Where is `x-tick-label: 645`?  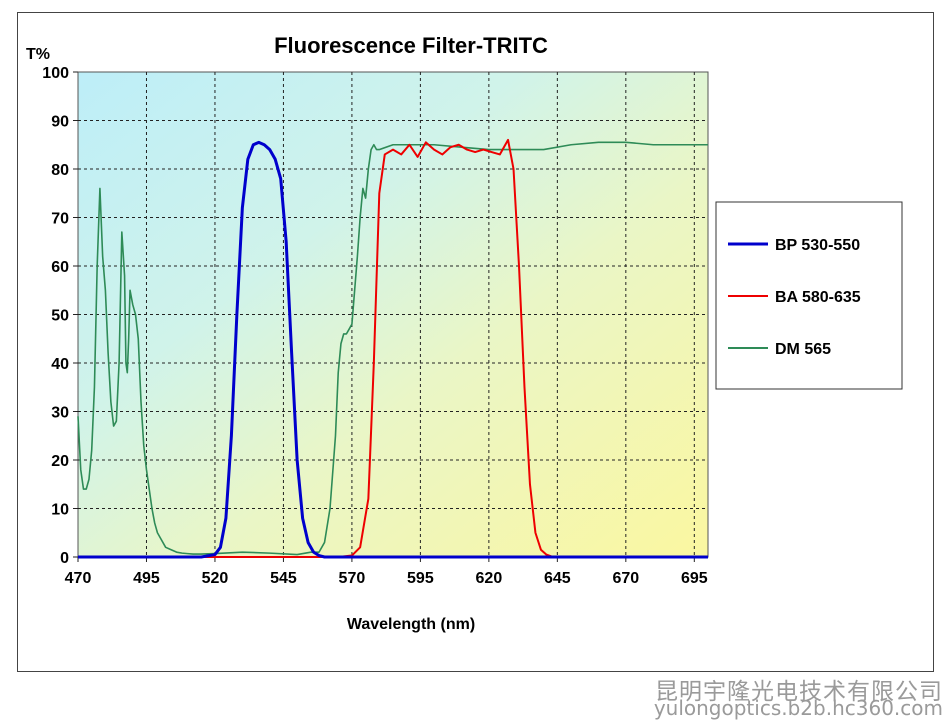 x-tick-label: 645 is located at coordinates (557, 578).